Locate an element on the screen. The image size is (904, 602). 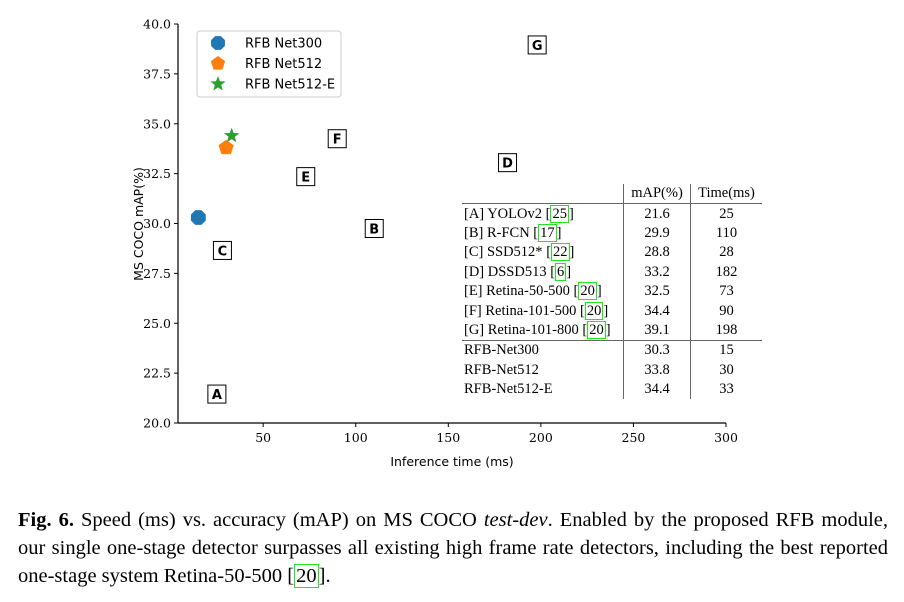
method-name: [B] R-FCN [17] is located at coordinates (513, 232).